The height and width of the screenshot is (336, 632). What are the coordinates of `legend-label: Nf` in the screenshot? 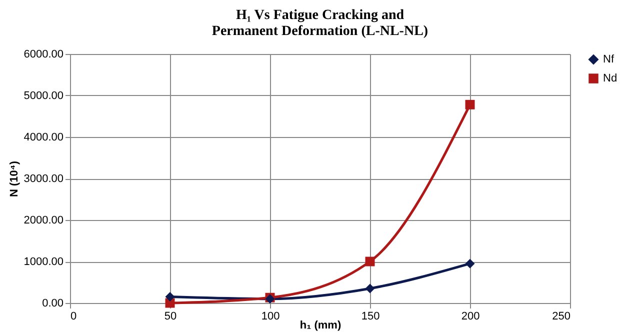 It's located at (609, 60).